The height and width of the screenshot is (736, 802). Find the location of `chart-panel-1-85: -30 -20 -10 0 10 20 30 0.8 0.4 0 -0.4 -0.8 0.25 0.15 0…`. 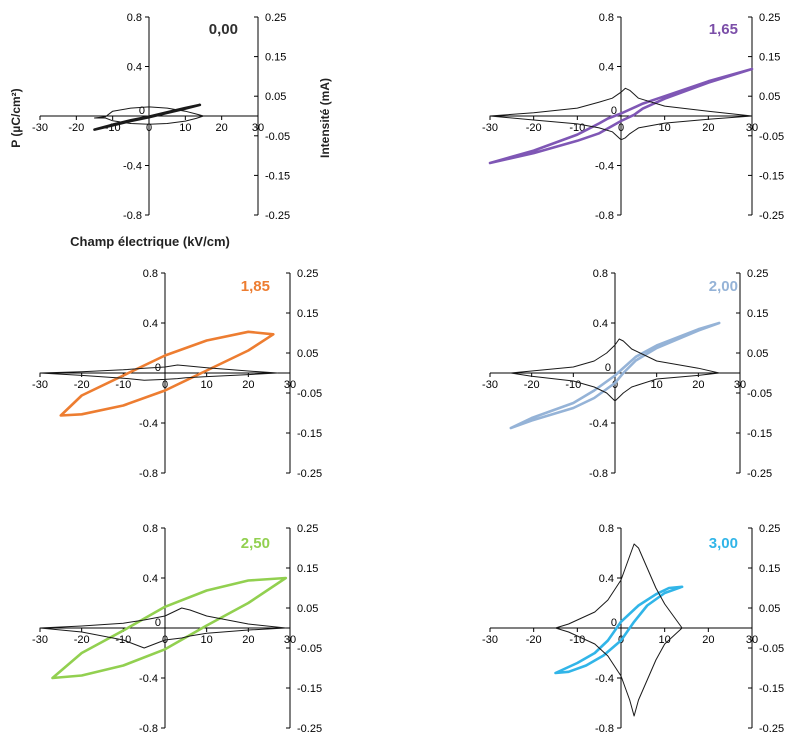

chart-panel-1-85: -30 -20 -10 0 10 20 30 0.8 0.4 0 -0.4 -0.8 0.25 0.15 0… is located at coordinates (177, 374).